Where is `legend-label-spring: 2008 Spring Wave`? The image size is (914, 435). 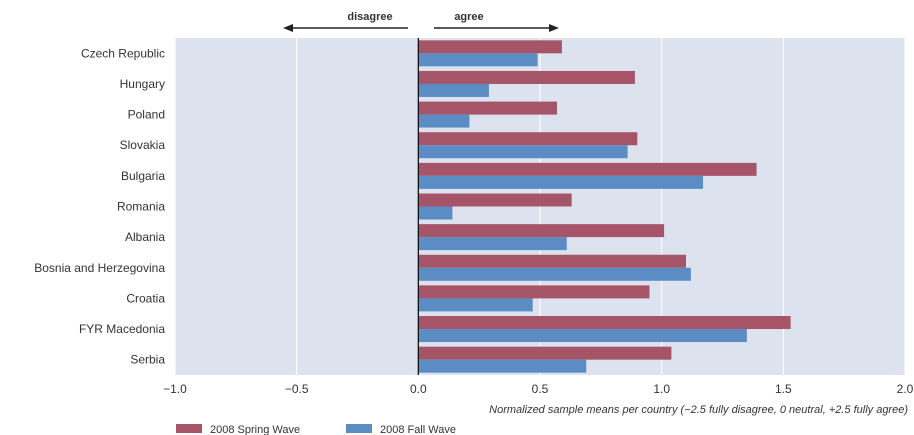
legend-label-spring: 2008 Spring Wave is located at coordinates (255, 429).